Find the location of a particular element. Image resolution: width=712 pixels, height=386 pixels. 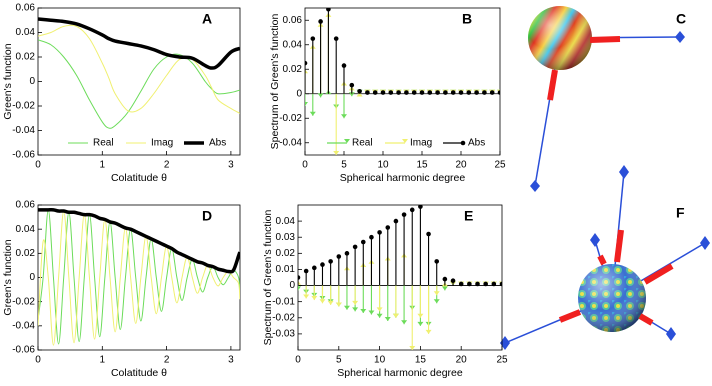

plot-frame is located at coordinates (139, 277).